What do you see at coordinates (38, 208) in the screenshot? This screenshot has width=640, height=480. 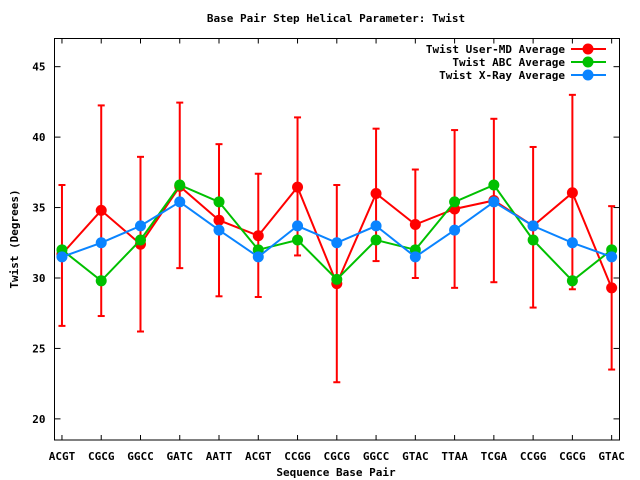 I see `y-tick-label: 35` at bounding box center [38, 208].